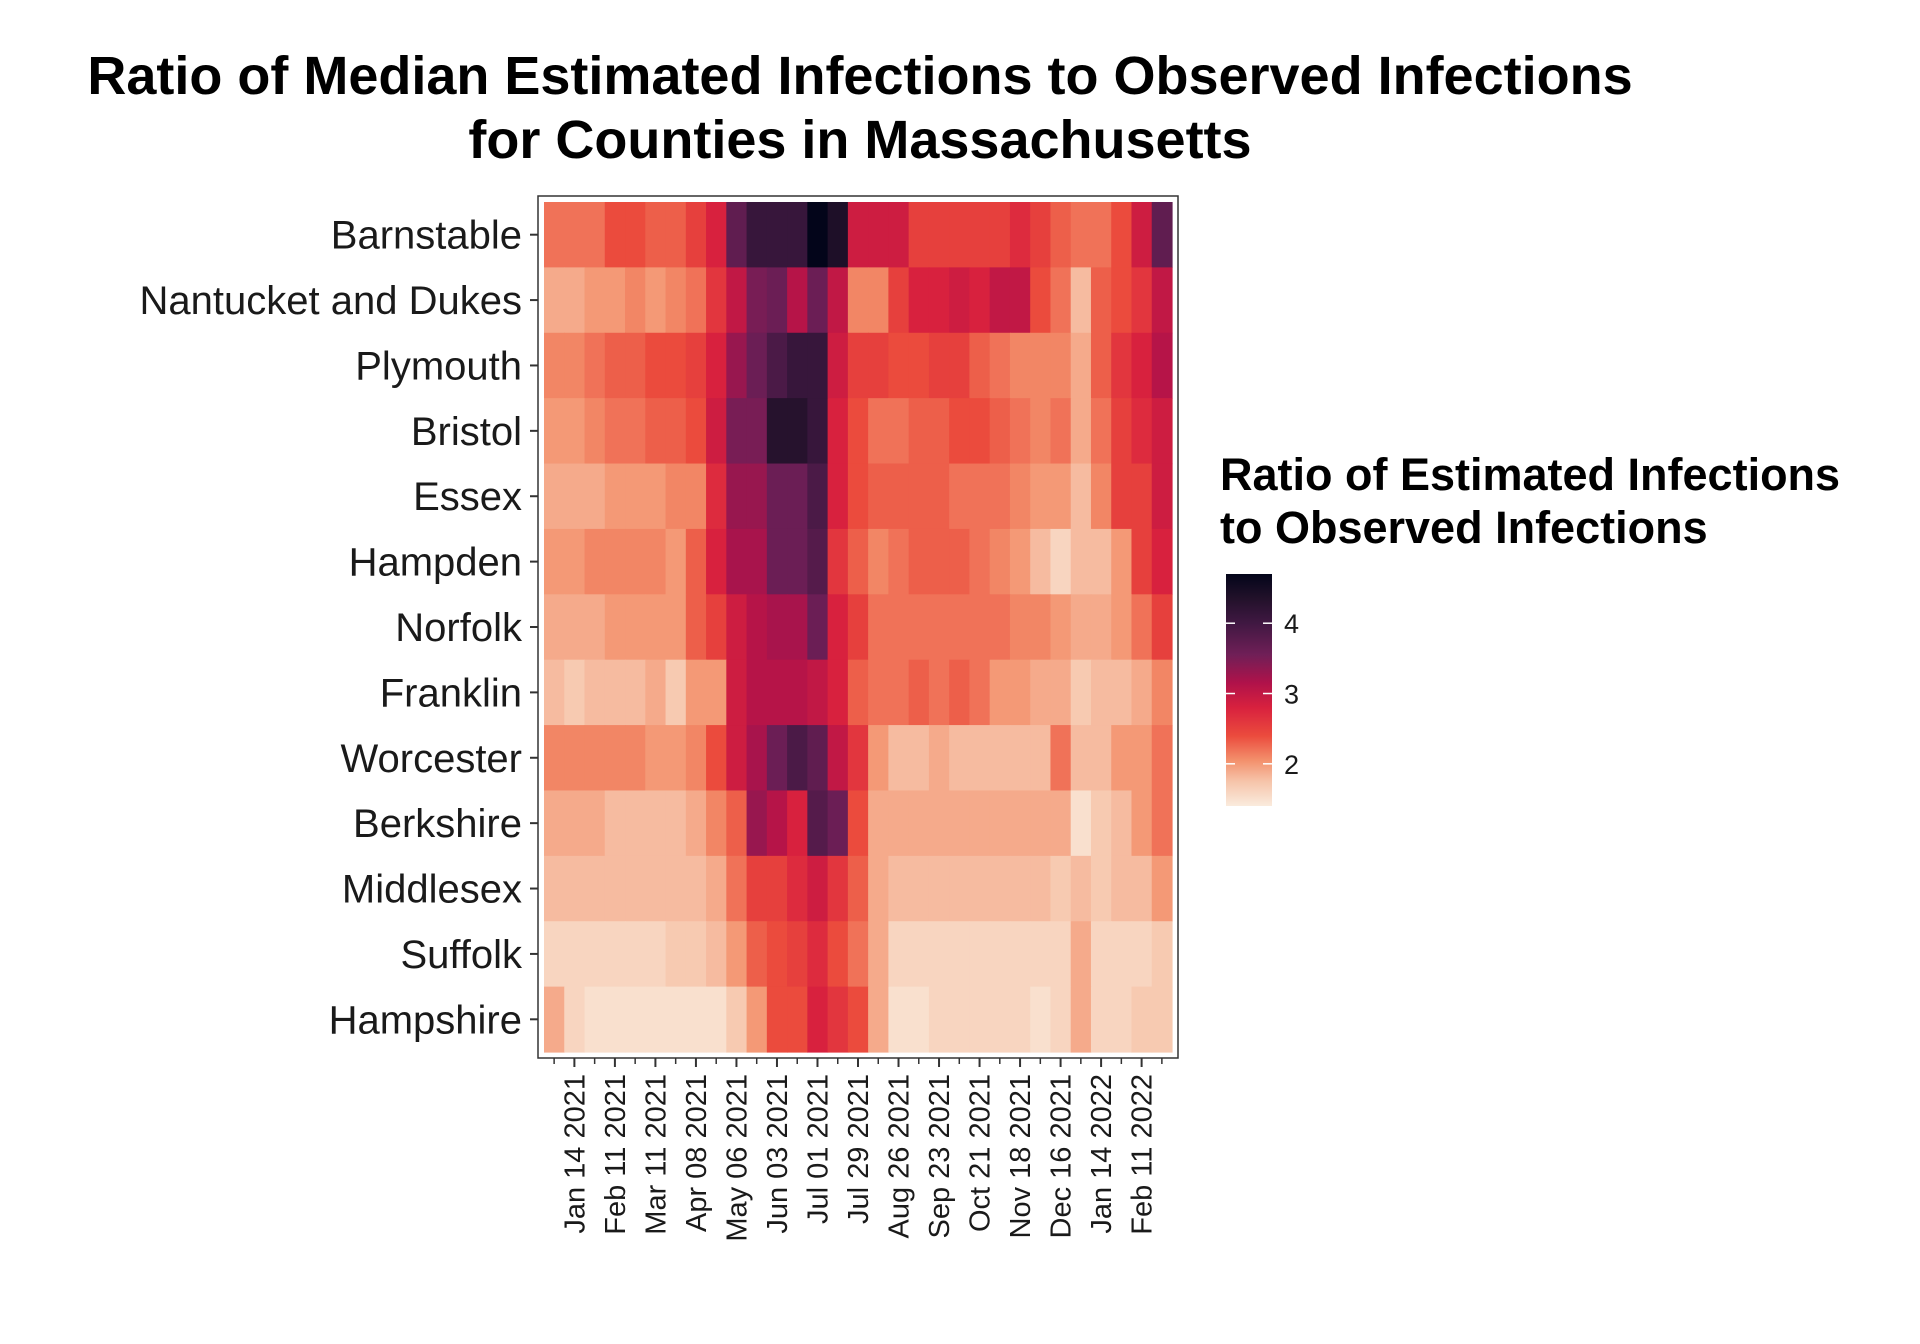 The width and height of the screenshot is (1920, 1344). I want to click on legend-tick-label: 3, so click(1291, 695).